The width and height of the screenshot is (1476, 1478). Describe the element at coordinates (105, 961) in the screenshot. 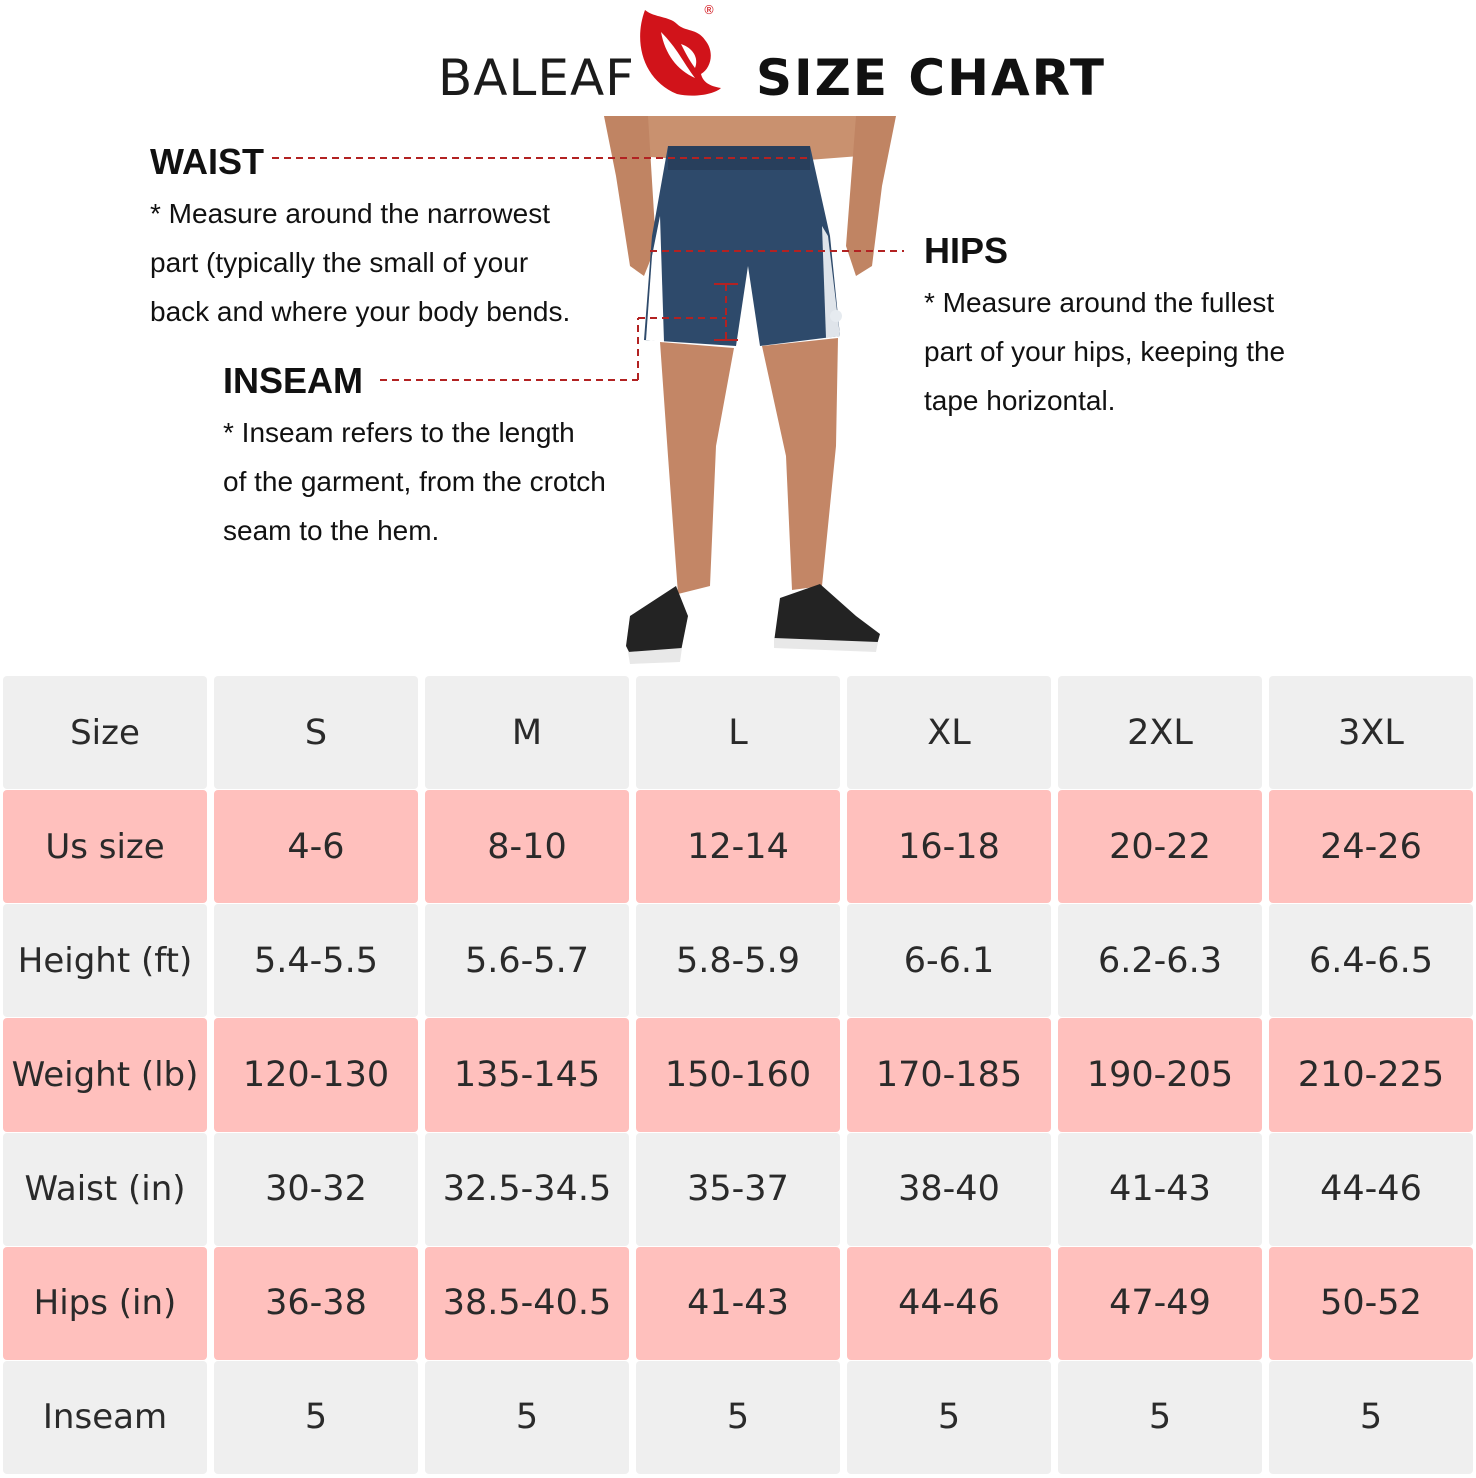

I see `row-label: Height (ft)` at that location.